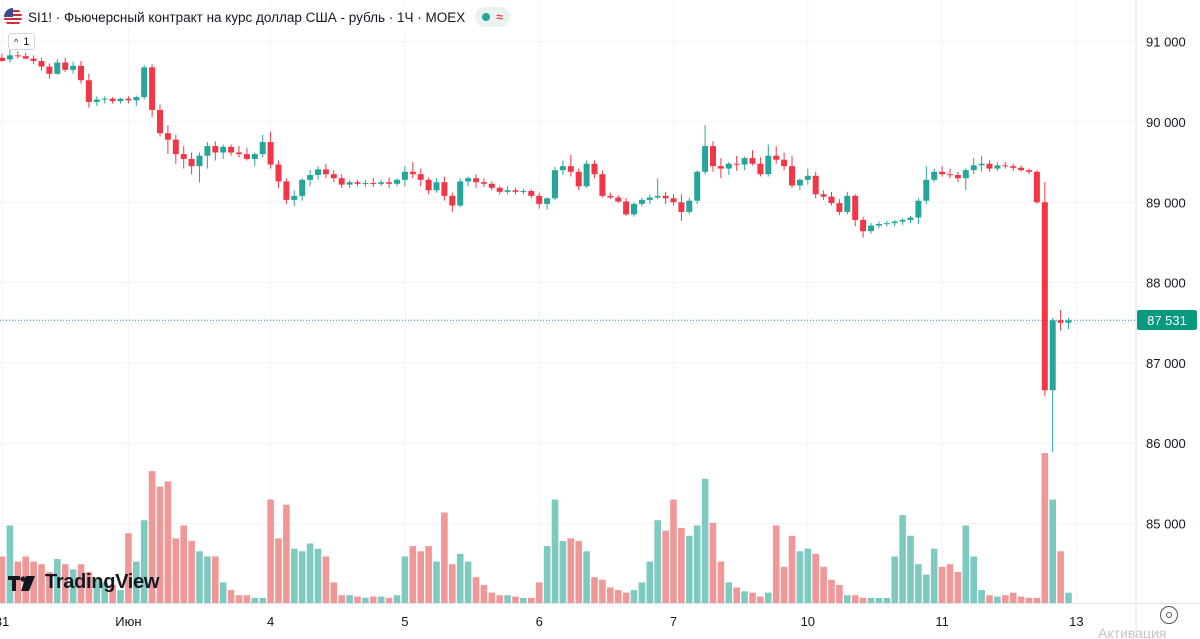 This screenshot has width=1200, height=639. I want to click on market-status-badge: ≈, so click(492, 17).